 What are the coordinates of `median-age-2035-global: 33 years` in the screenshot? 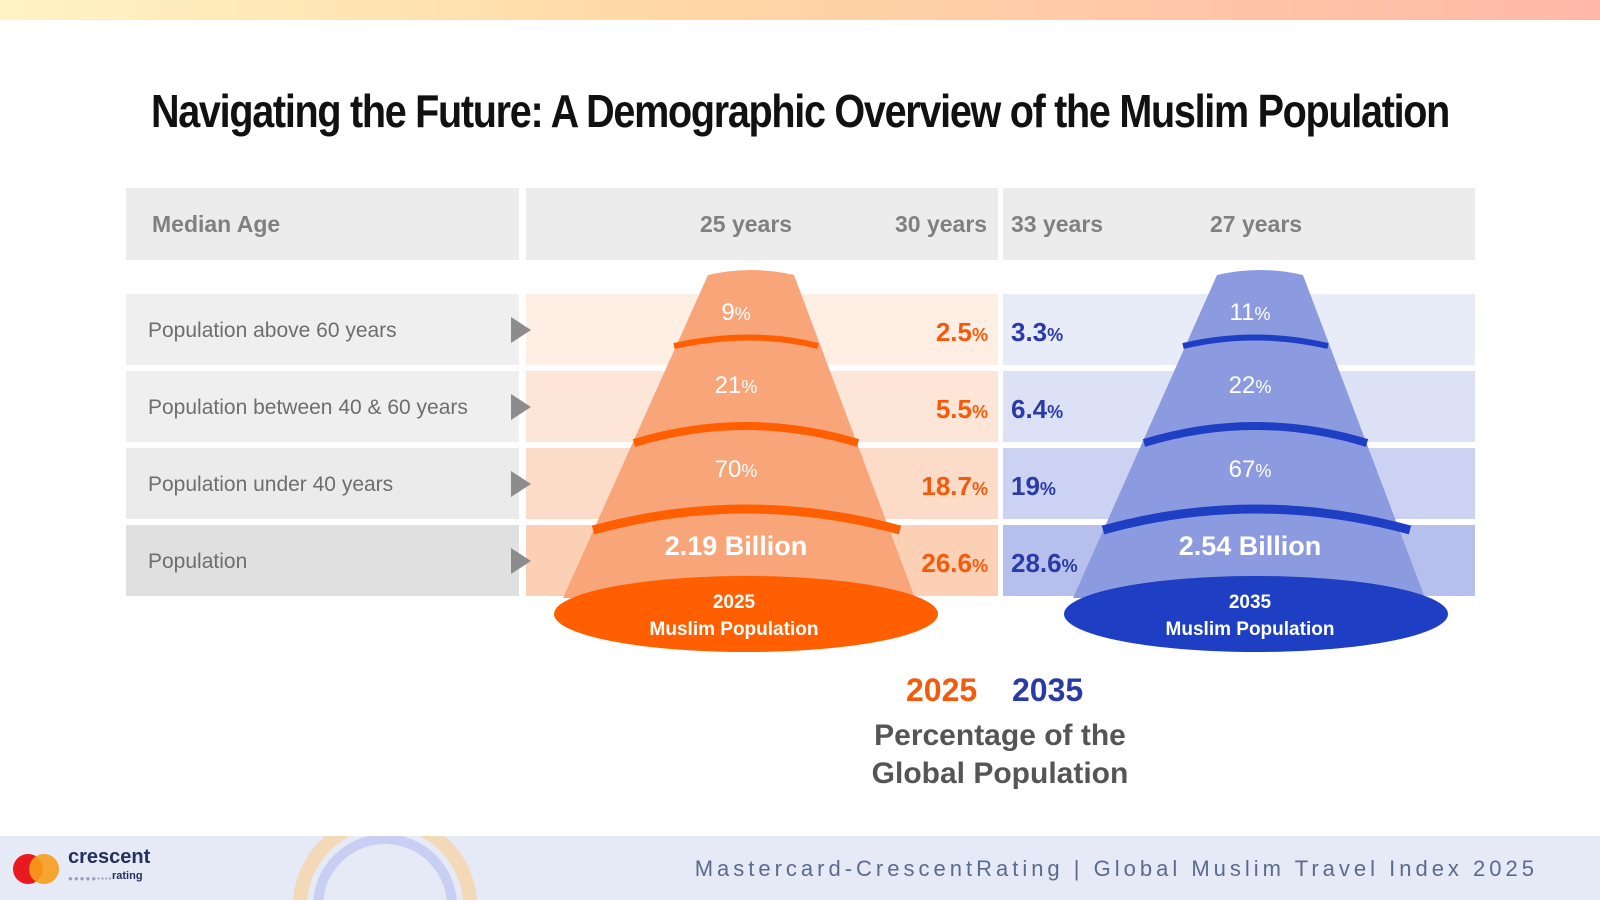 It's located at (1057, 224).